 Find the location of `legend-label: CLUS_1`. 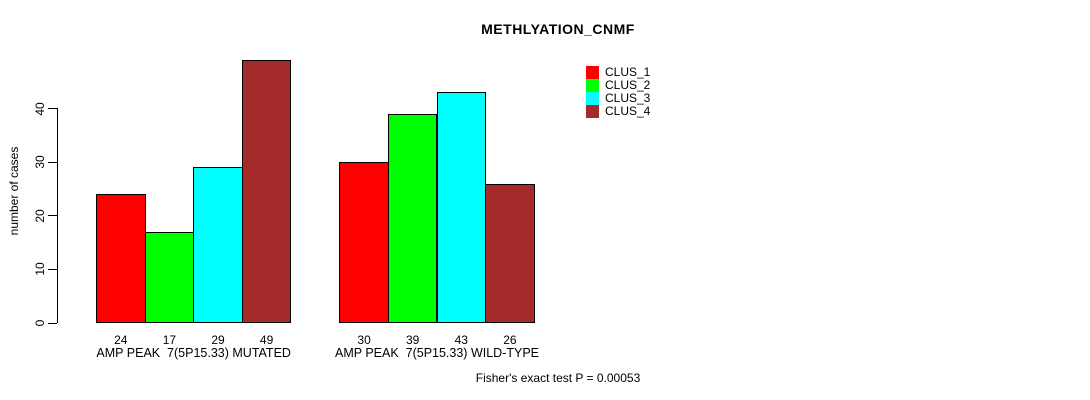

legend-label: CLUS_1 is located at coordinates (628, 72).